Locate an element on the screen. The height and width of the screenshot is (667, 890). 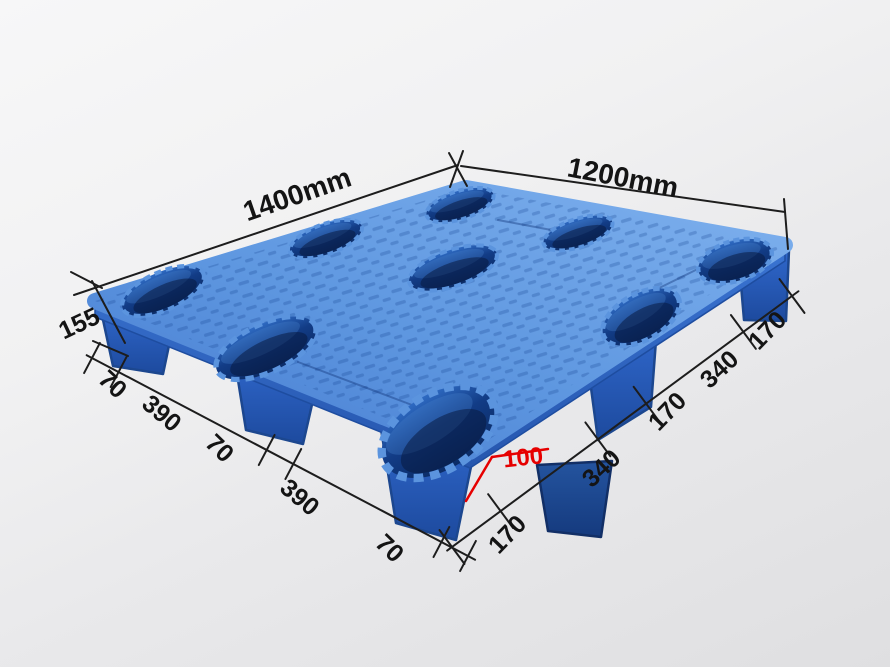
dimension-label: 1400mm is located at coordinates (297, 194).